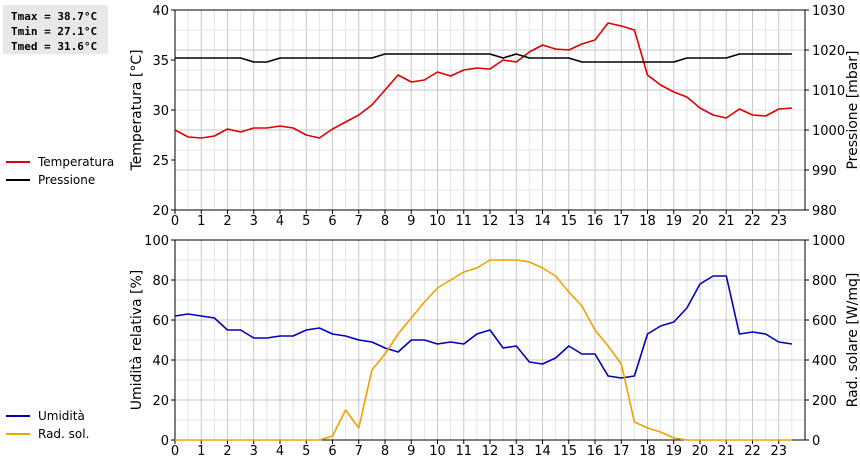 Image resolution: width=860 pixels, height=460 pixels. What do you see at coordinates (137, 110) in the screenshot?
I see `y-axis-title-left: Temperatura [°C]` at bounding box center [137, 110].